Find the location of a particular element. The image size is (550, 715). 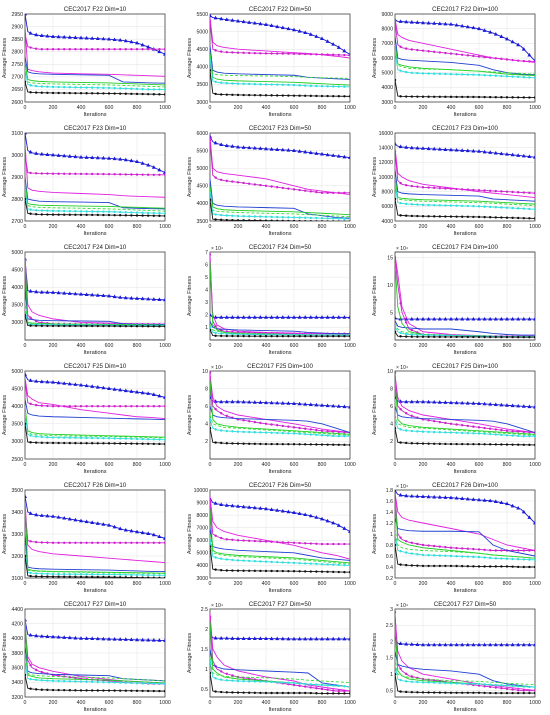

x-tick-label: 0 is located at coordinates (210, 465).